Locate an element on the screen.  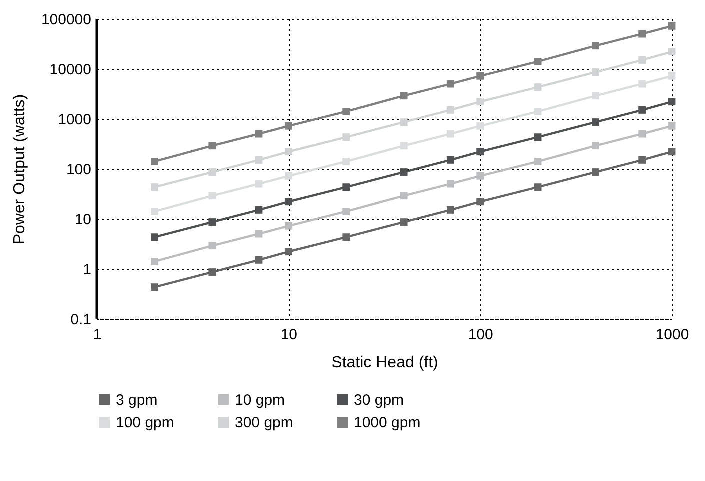
legend-label: 30 gpm is located at coordinates (379, 400).